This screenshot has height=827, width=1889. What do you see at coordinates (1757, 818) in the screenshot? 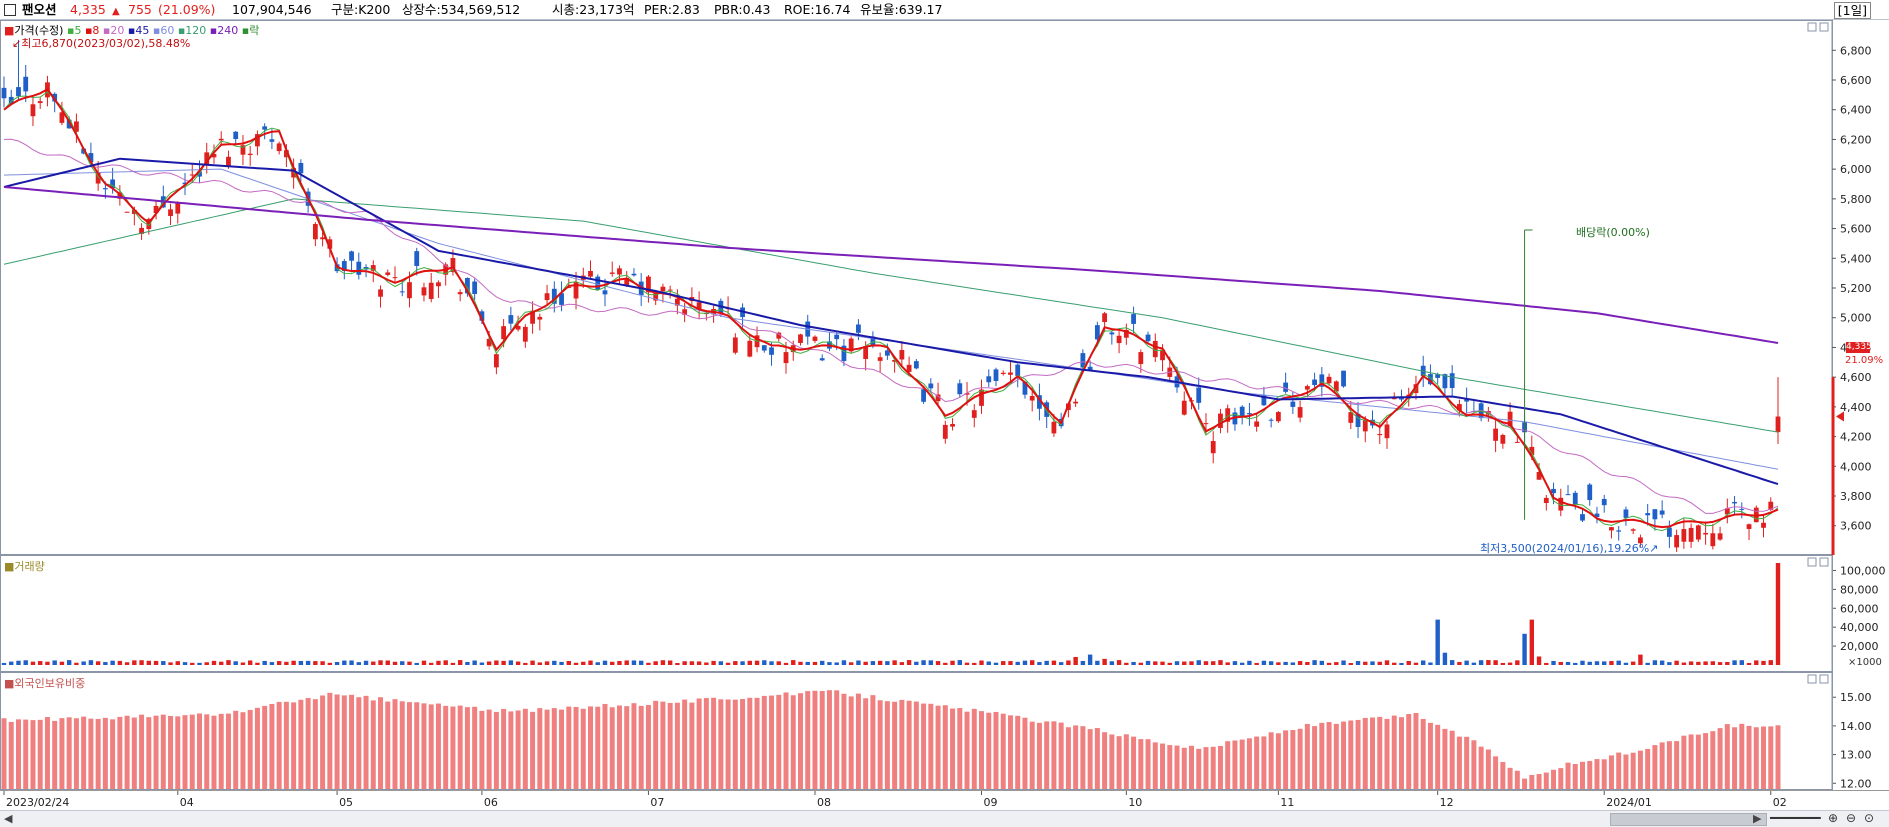
I see `scroll-right-icon: ▶` at bounding box center [1757, 818].